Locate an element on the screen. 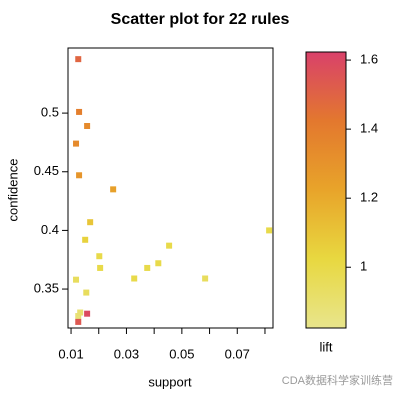  chart-title: Scatter plot for 22 rules is located at coordinates (200, 19).